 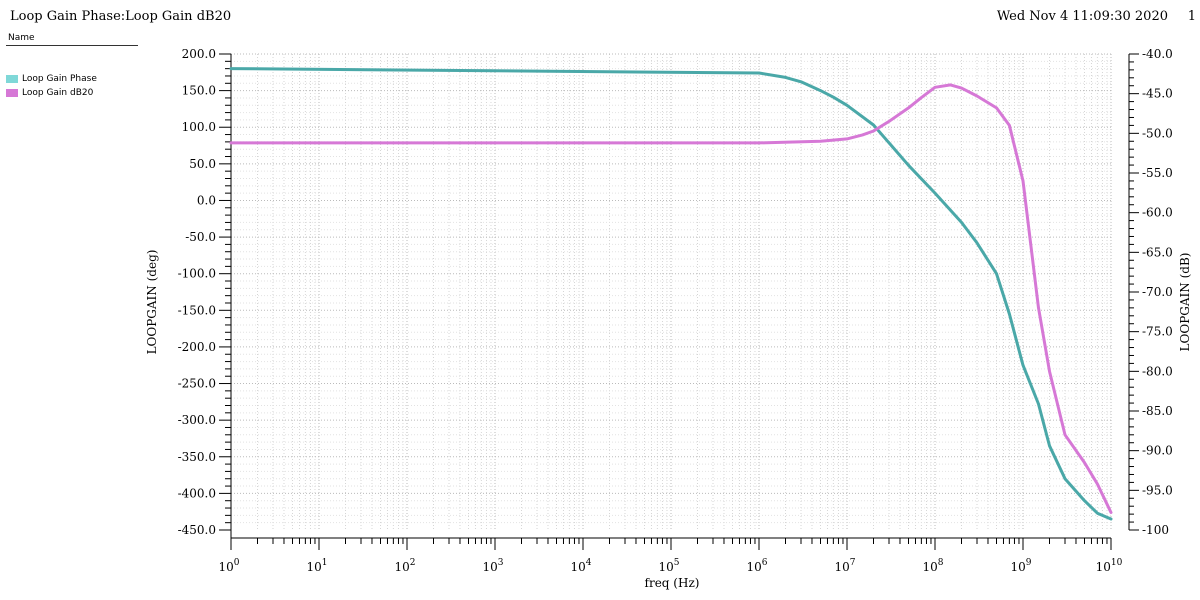 What do you see at coordinates (316, 566) in the screenshot?
I see `x-tick-label: 10¹` at bounding box center [316, 566].